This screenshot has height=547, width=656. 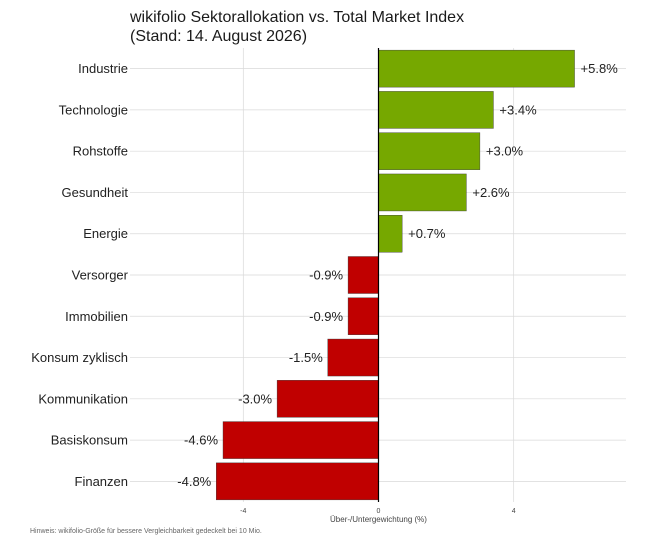 What do you see at coordinates (427, 233) in the screenshot?
I see `data-label: +0.7%` at bounding box center [427, 233].